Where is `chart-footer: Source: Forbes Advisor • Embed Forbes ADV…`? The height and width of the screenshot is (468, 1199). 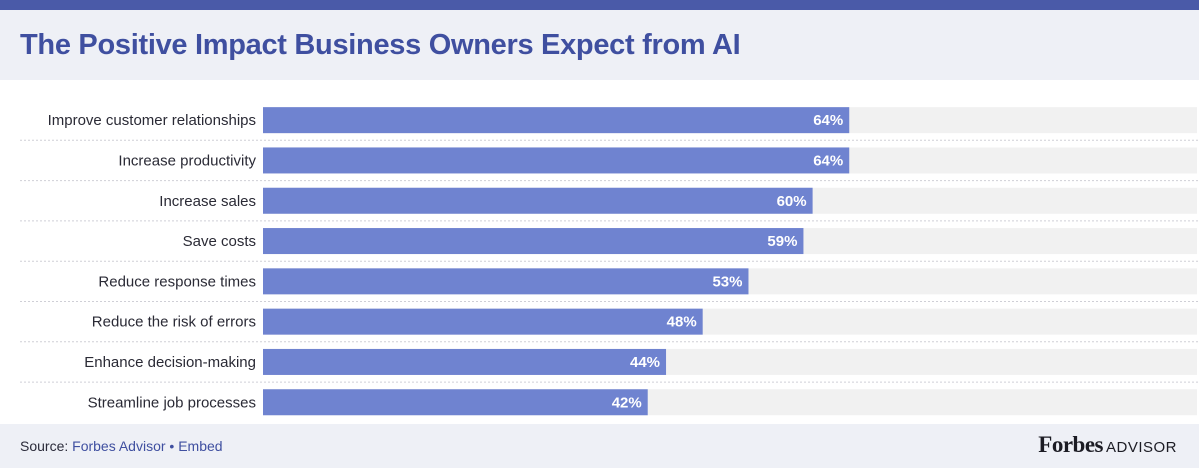
chart-footer: Source: Forbes Advisor • Embed Forbes ADV… is located at coordinates (599, 446).